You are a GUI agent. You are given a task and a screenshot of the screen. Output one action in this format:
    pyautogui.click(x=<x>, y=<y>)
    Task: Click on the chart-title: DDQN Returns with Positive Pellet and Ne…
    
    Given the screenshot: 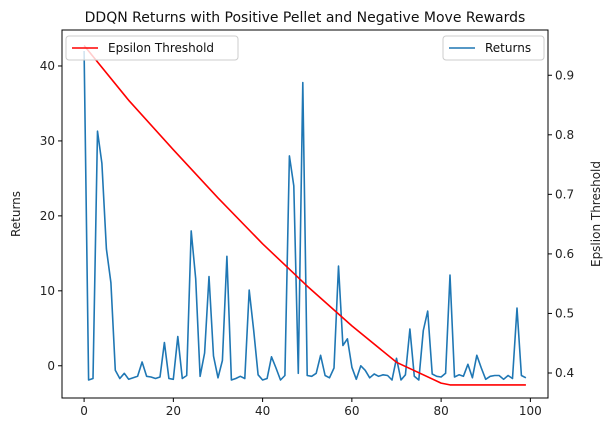 What is the action you would take?
    pyautogui.click(x=305, y=18)
    